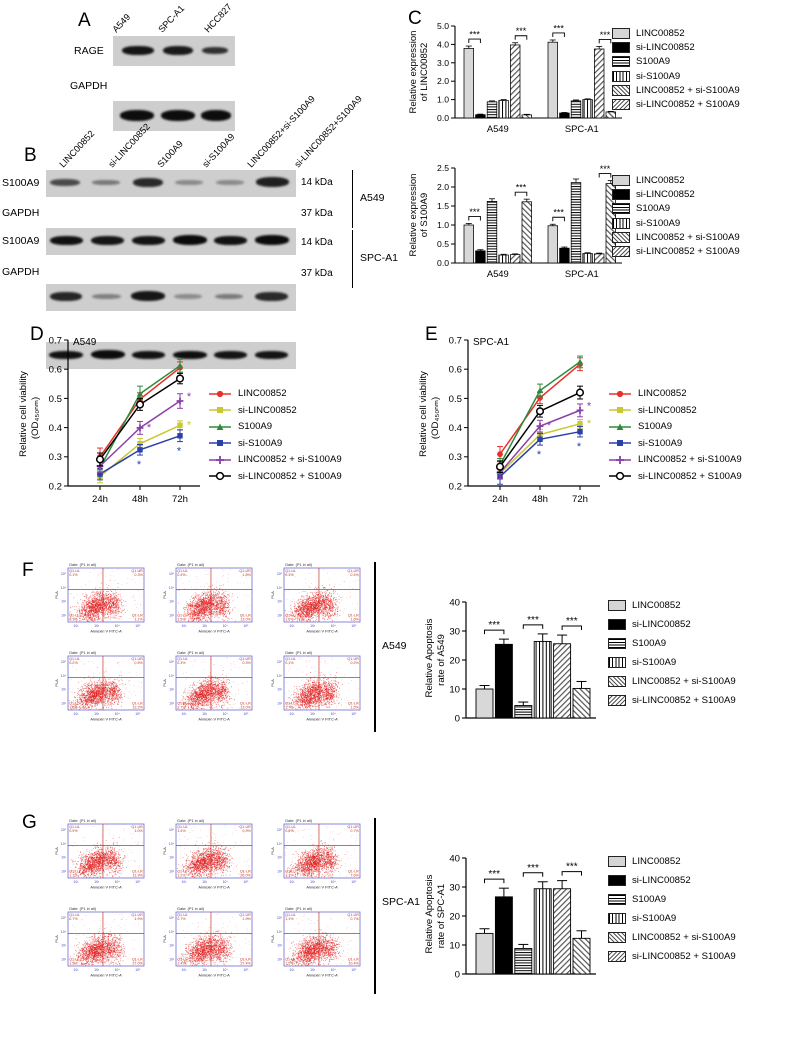 This screenshot has height=1038, width=792. What do you see at coordinates (498, 273) in the screenshot?
I see `svg-text: A549` at bounding box center [498, 273].